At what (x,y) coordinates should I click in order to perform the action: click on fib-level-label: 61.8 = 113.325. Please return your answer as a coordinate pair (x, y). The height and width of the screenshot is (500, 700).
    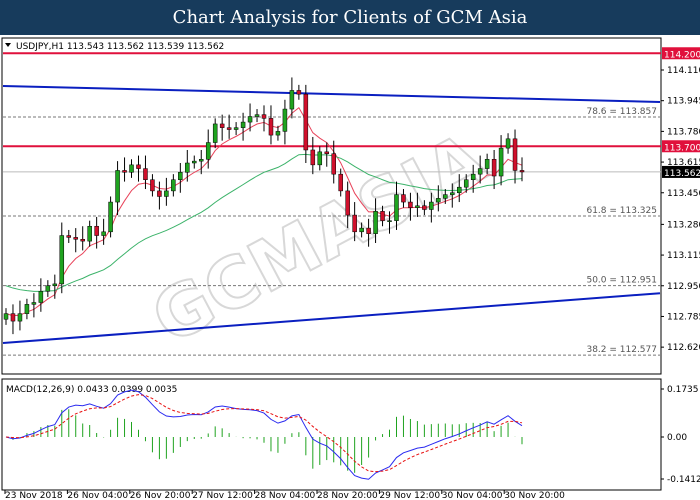
    Looking at the image, I should click on (621, 211).